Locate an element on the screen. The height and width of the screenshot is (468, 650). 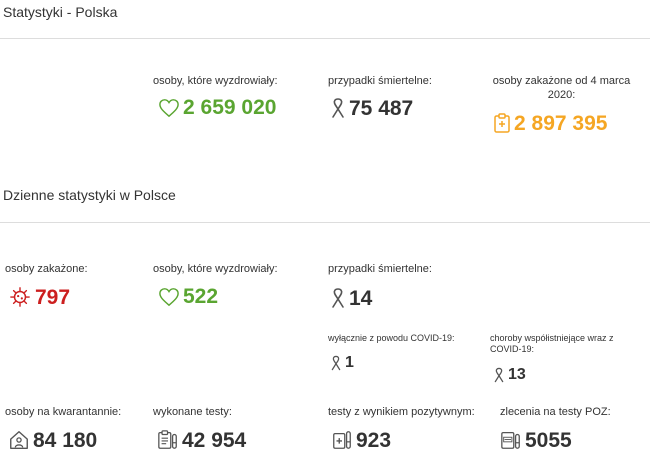
recovered-daily-label: osoby, które wyzdrowiały: is located at coordinates (215, 269).